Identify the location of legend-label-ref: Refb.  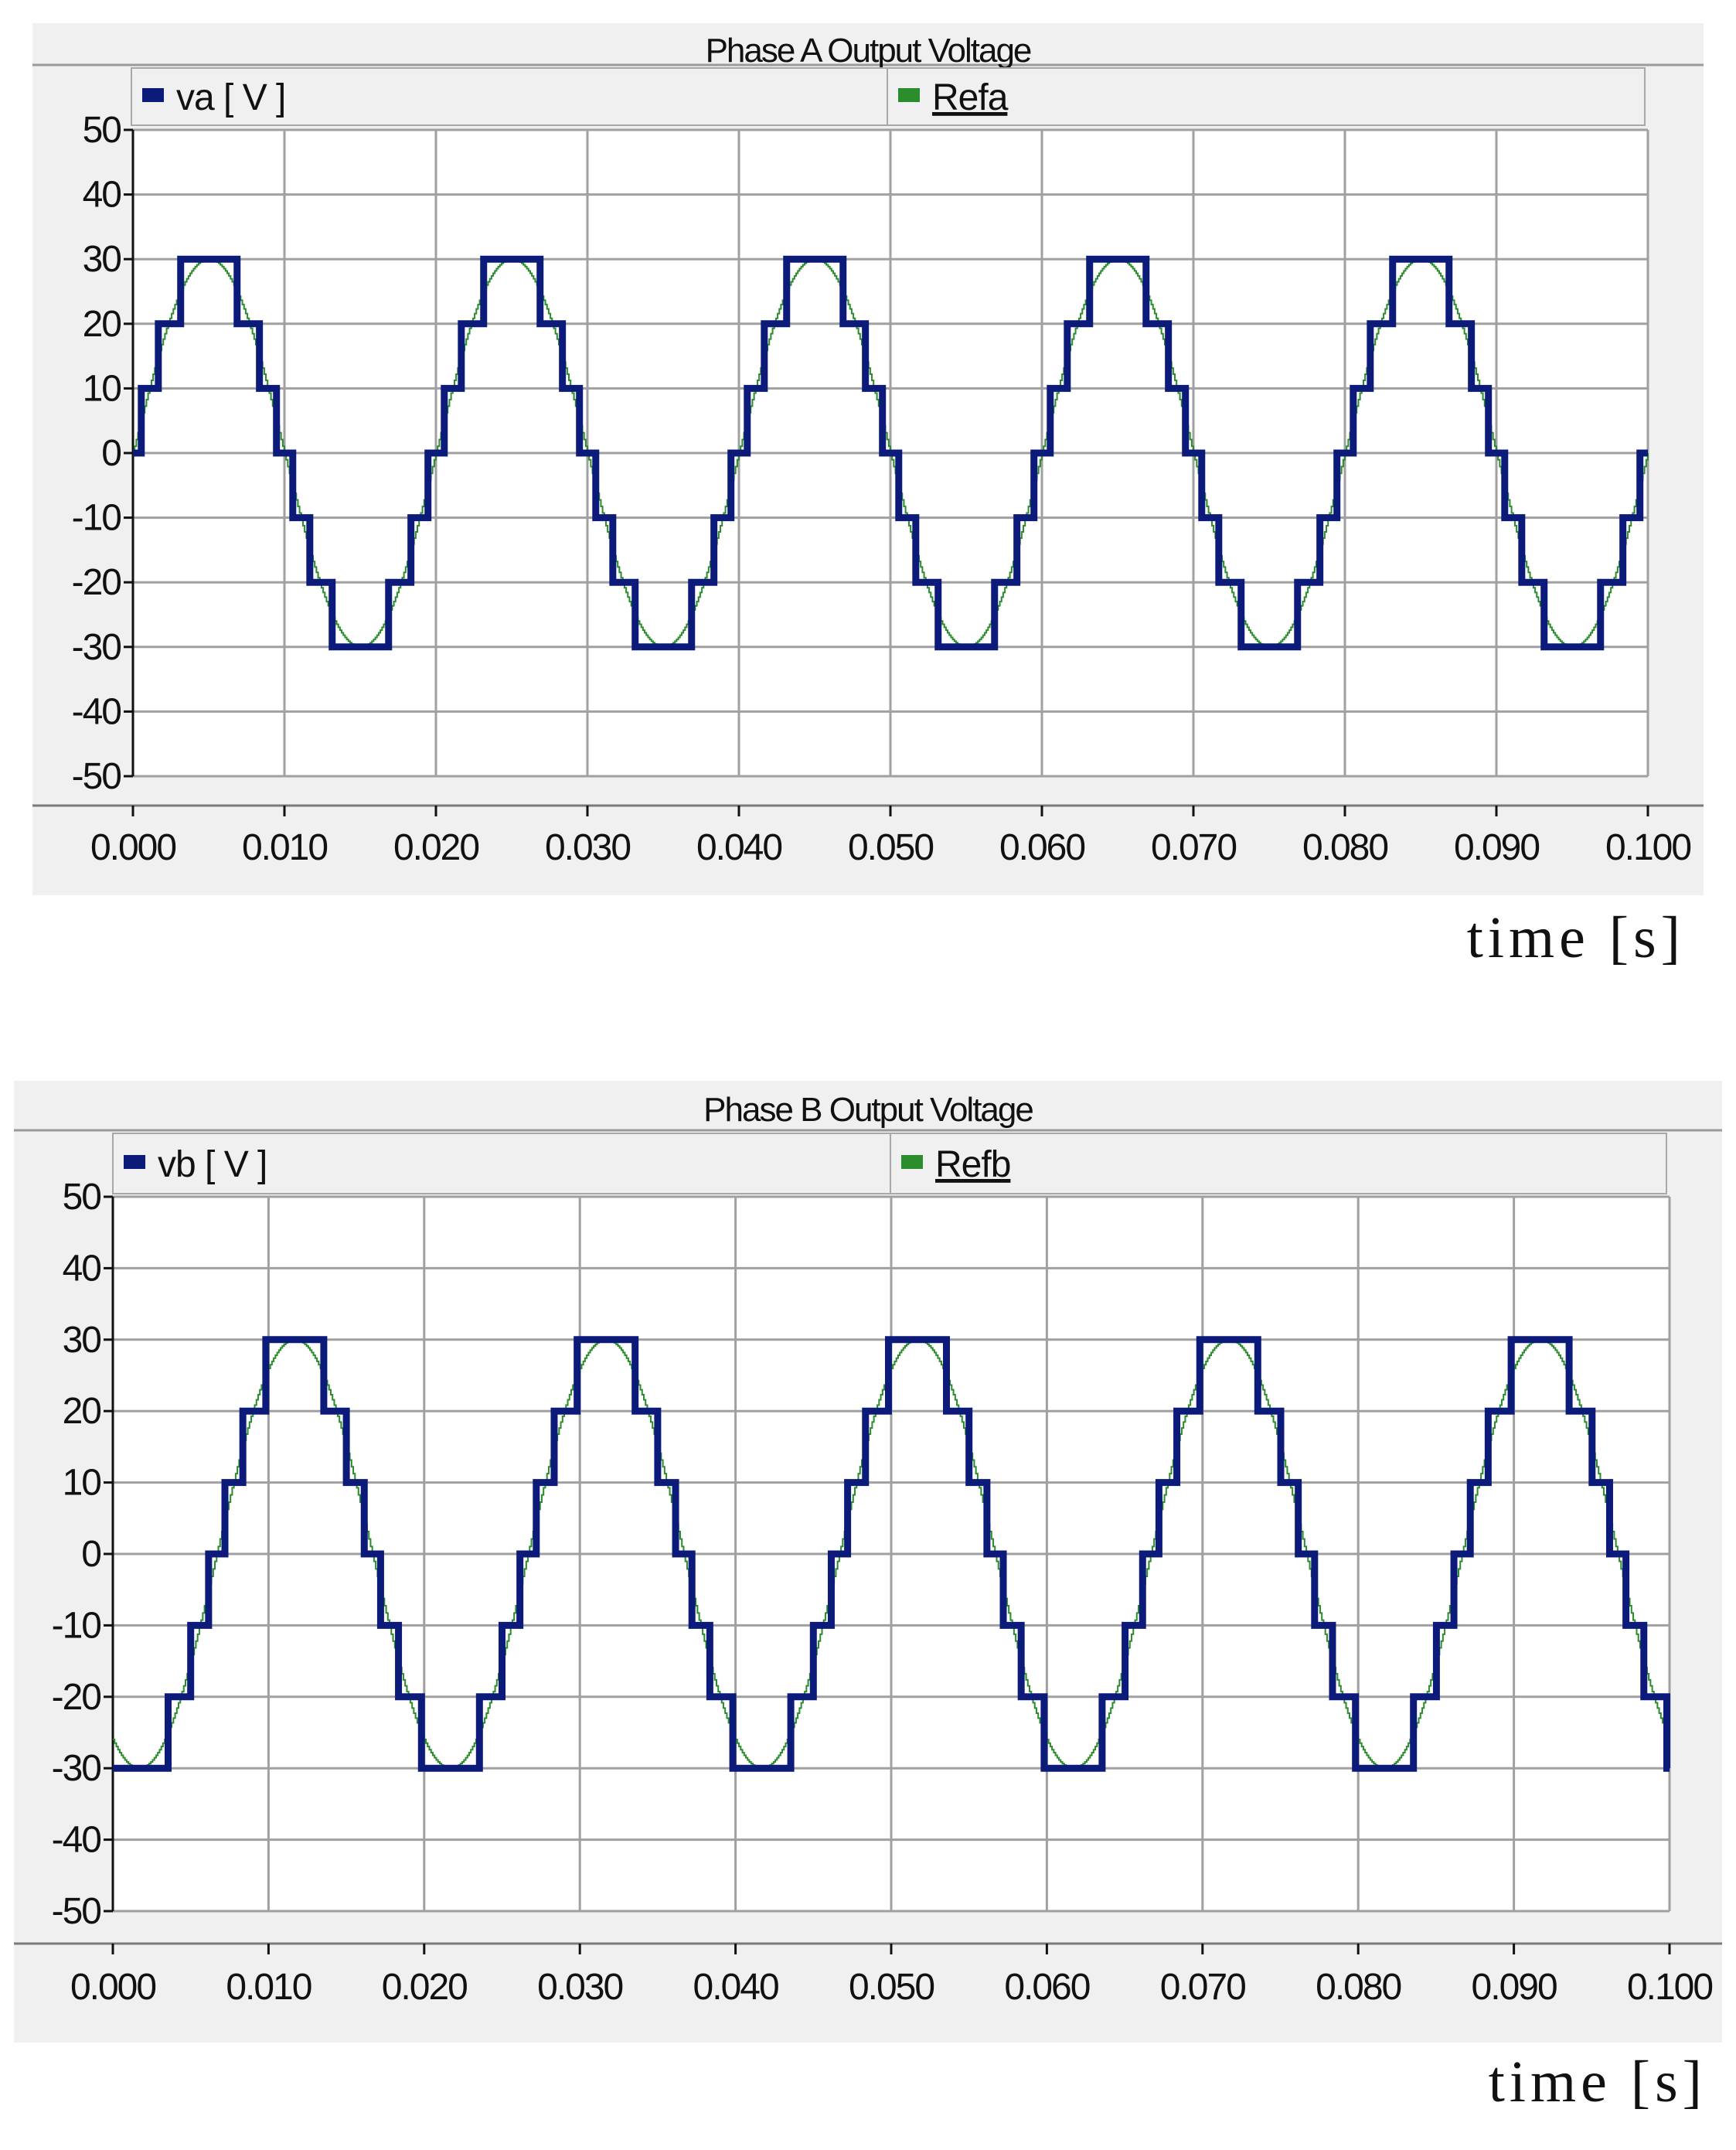
(973, 1164).